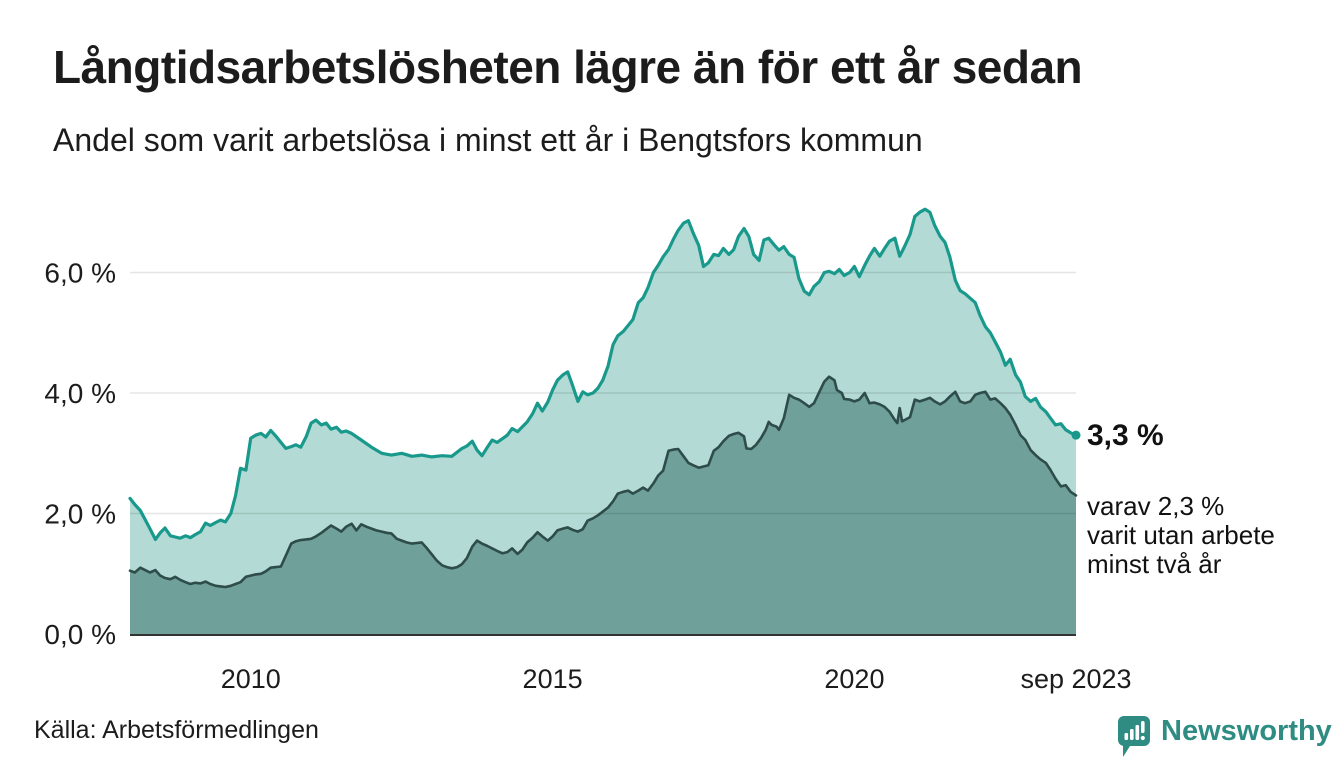 The height and width of the screenshot is (780, 1340). I want to click on x-axis-tick-label: 2020, so click(854, 679).